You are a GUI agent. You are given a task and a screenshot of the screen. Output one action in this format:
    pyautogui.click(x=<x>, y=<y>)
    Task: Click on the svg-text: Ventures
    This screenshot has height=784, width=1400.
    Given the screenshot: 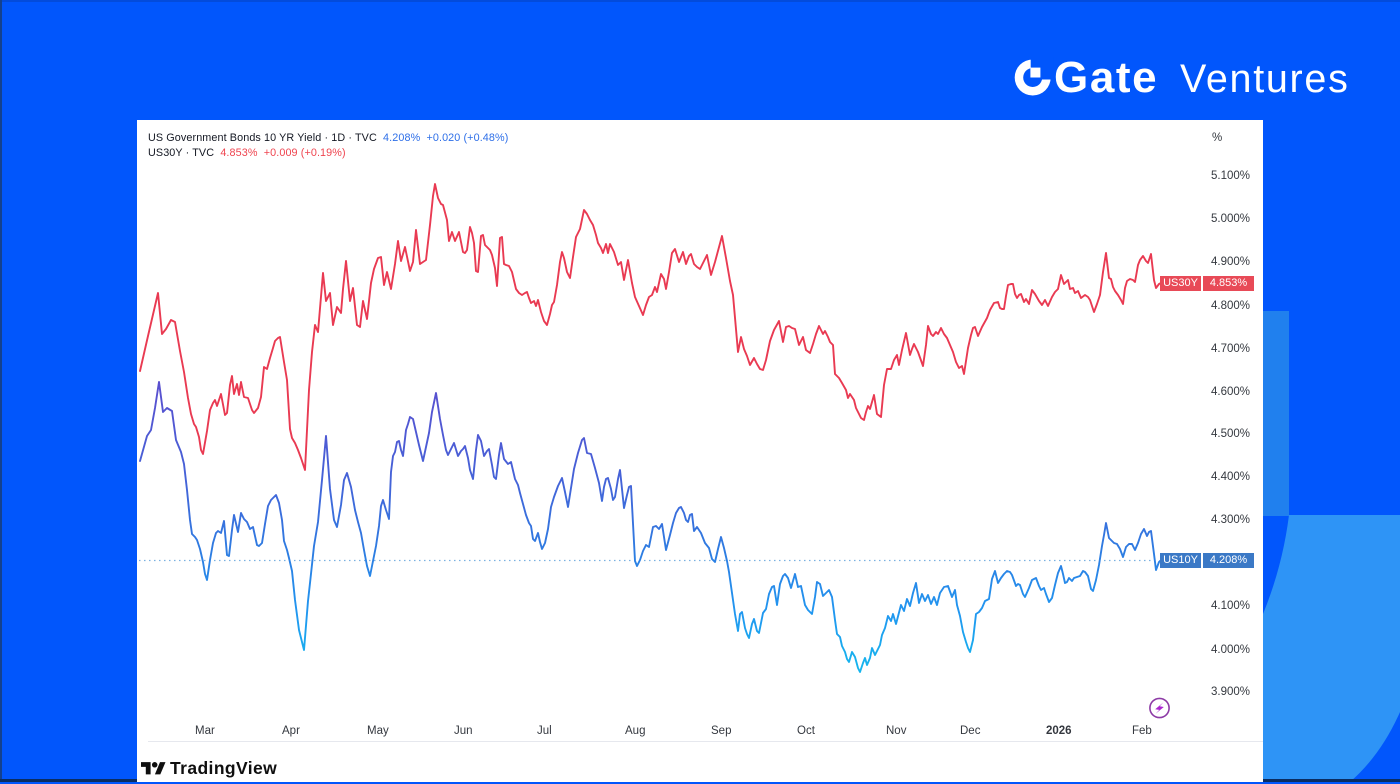 What is the action you would take?
    pyautogui.click(x=1265, y=79)
    